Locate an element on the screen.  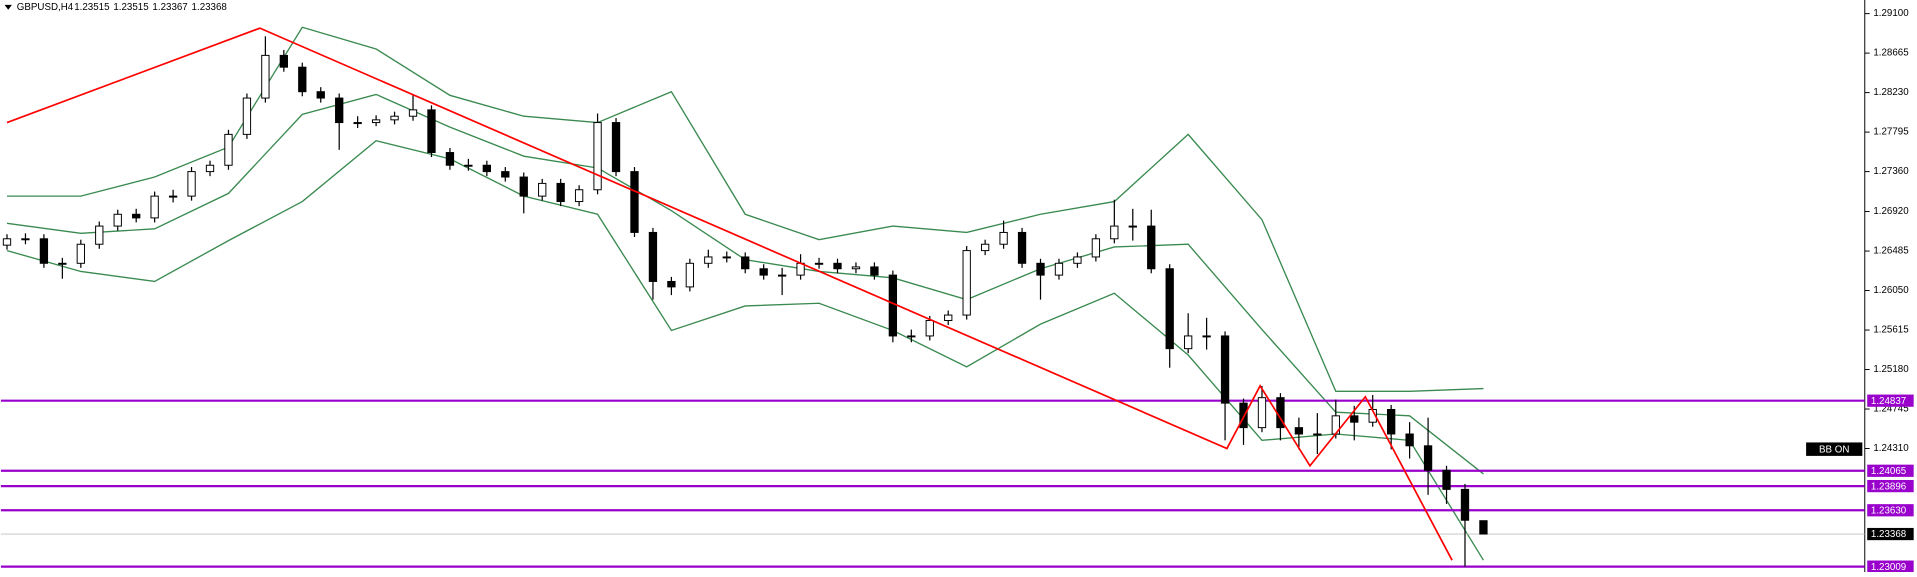
y-tick-label: 1.25615 is located at coordinates (1891, 330).